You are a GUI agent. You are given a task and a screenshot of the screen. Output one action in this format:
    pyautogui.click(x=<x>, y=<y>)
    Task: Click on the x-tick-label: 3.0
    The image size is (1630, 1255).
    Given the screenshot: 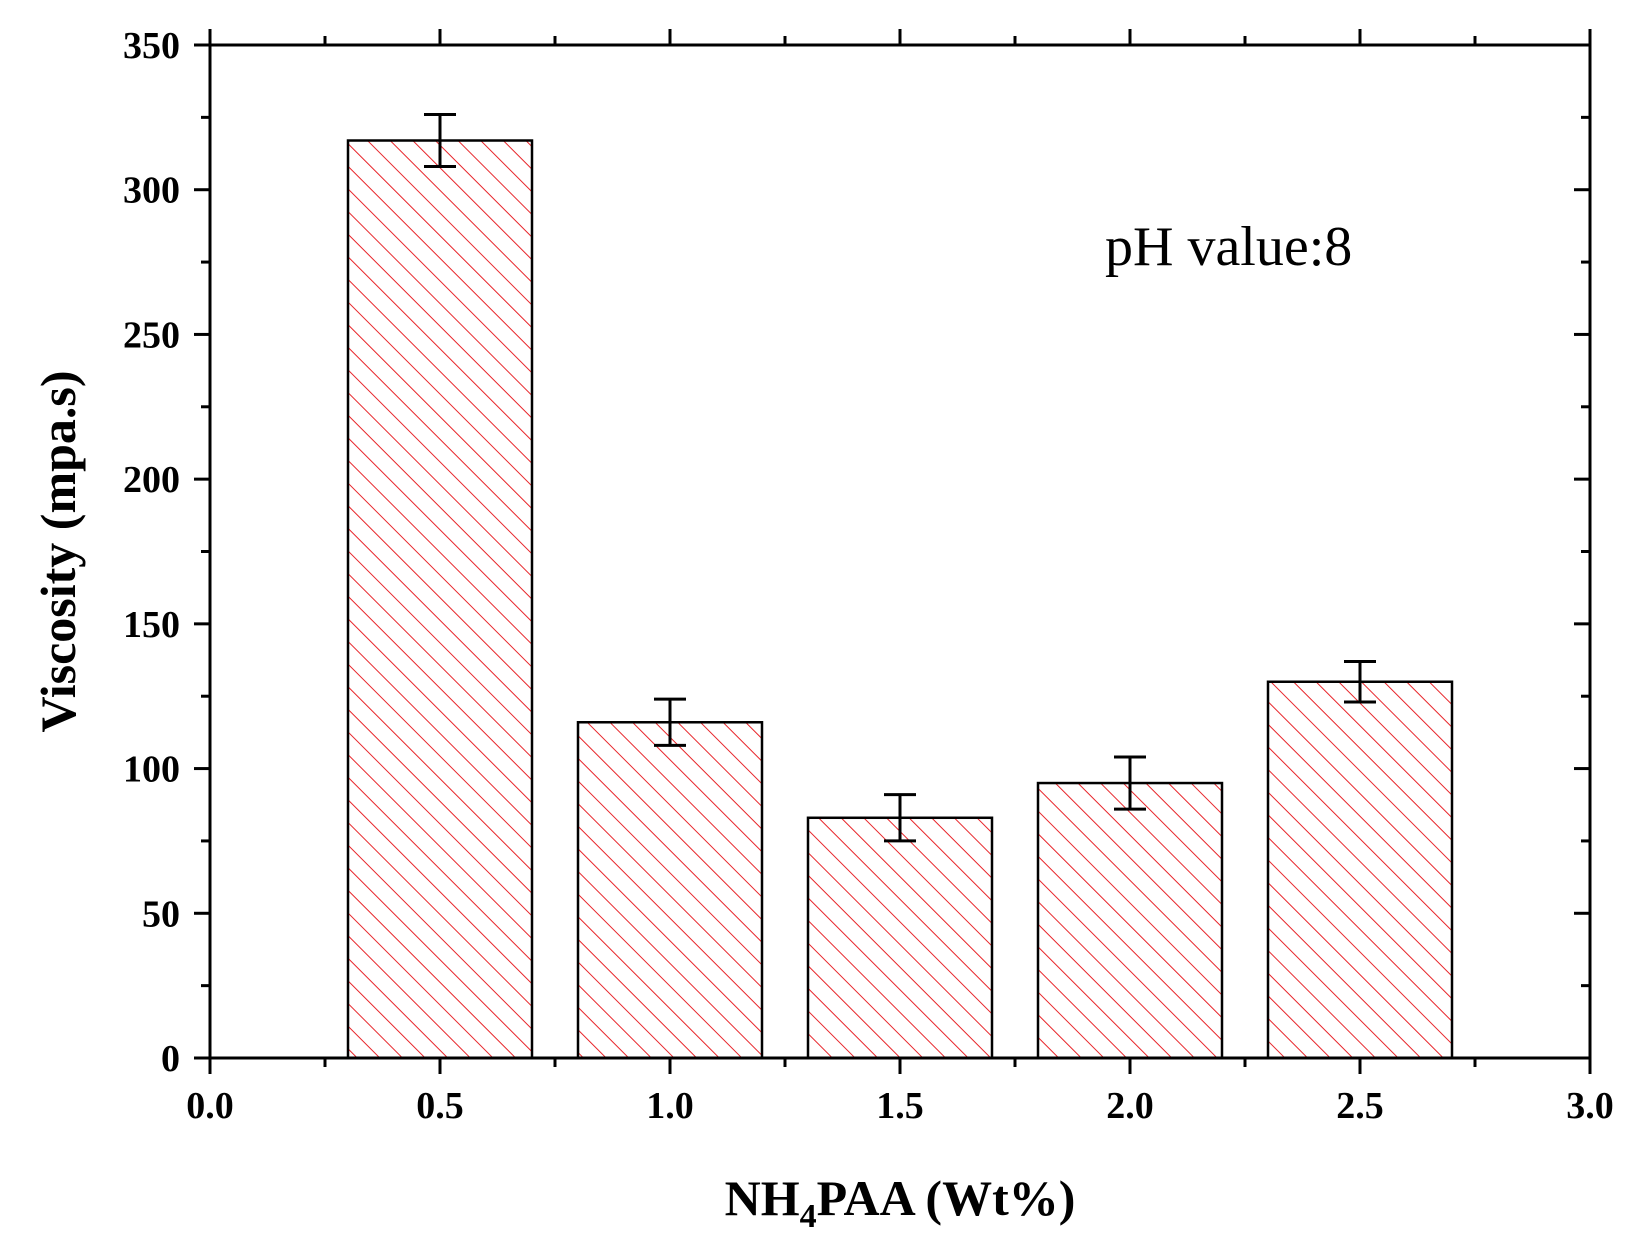 What is the action you would take?
    pyautogui.click(x=1590, y=1106)
    